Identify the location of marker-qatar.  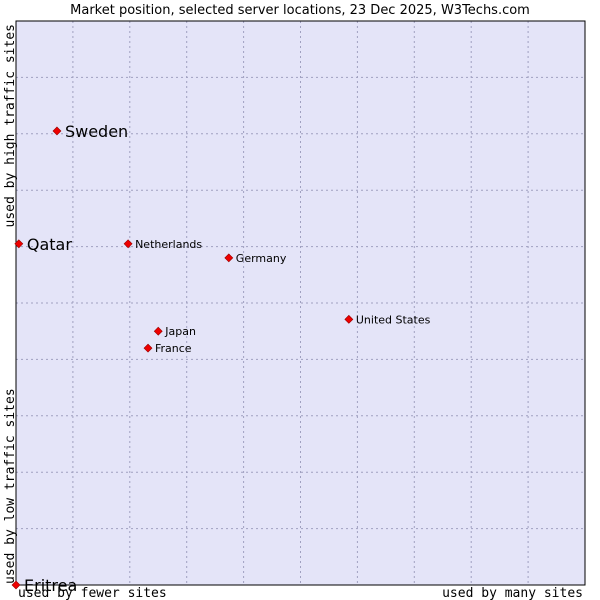
(19, 244).